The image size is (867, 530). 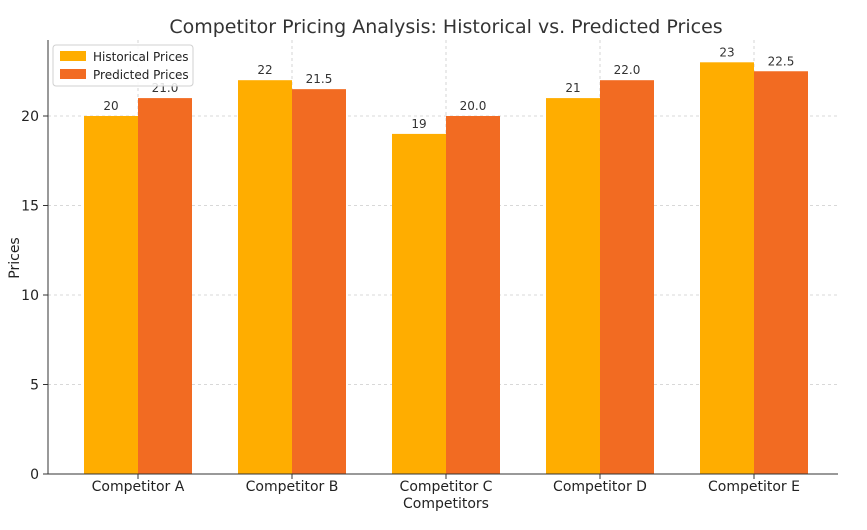 I want to click on historical-price-label: 20, so click(x=110, y=106).